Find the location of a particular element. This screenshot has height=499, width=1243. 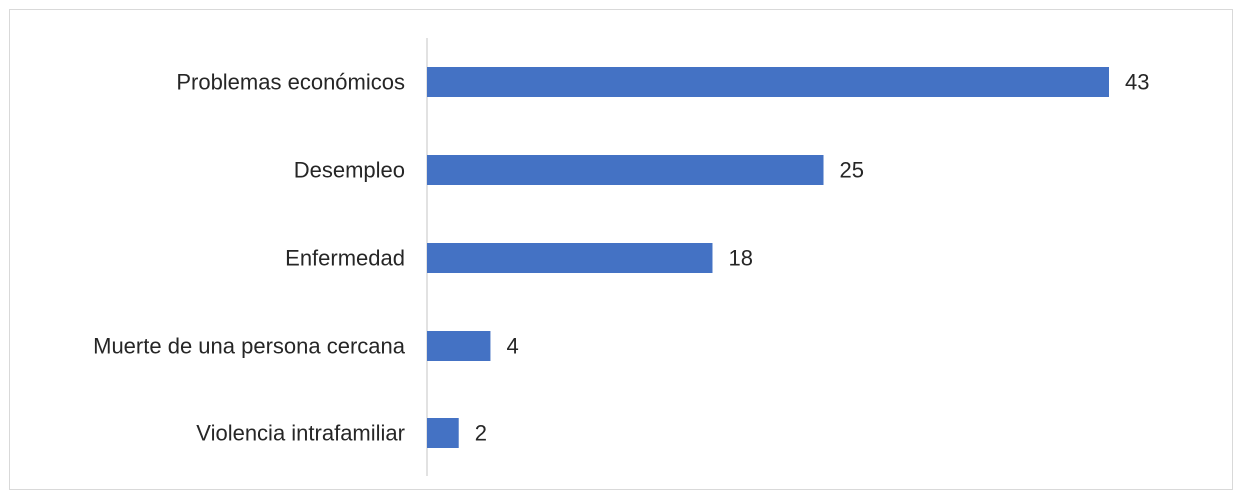

category-label: Enfermedad is located at coordinates (345, 258).